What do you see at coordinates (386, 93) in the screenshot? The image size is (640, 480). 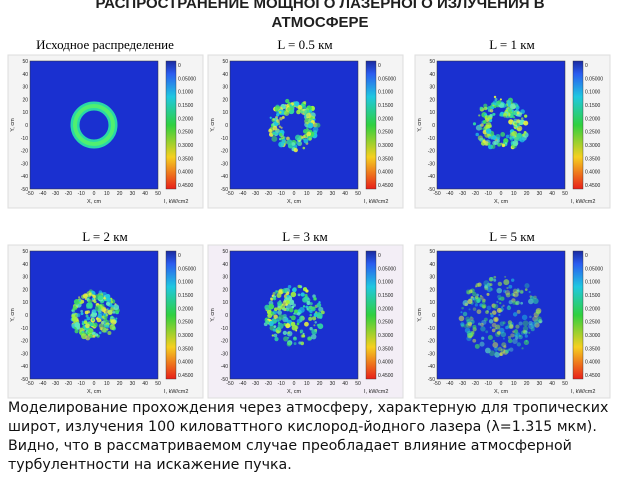 I see `colorbar-tick-label: 0.1000` at bounding box center [386, 93].